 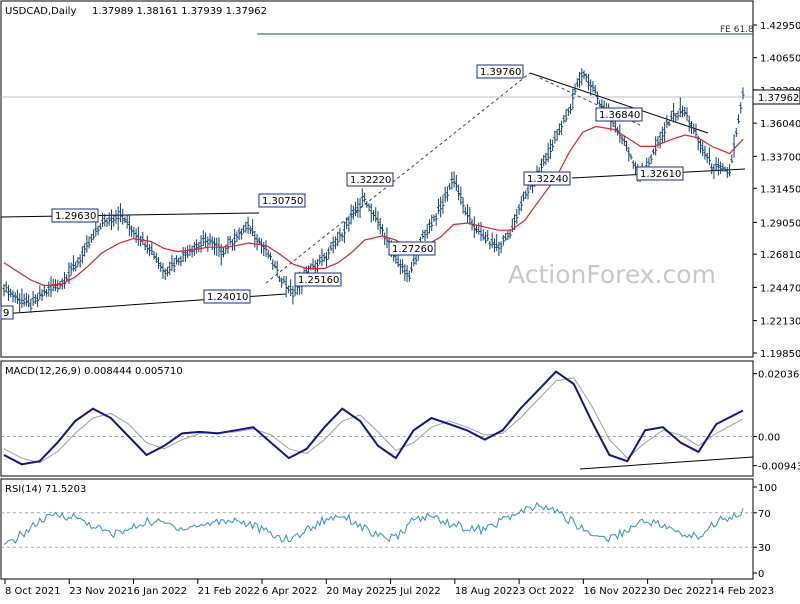 I want to click on price-tick-label: 1.19850, so click(x=780, y=354).